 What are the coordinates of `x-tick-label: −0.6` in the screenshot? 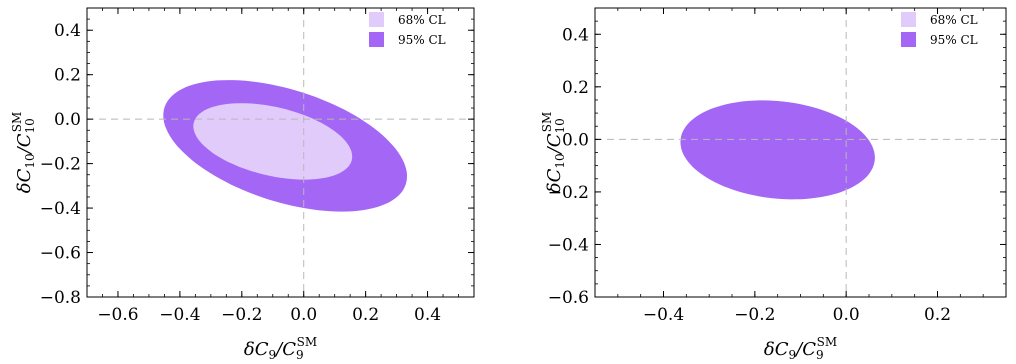 It's located at (117, 315).